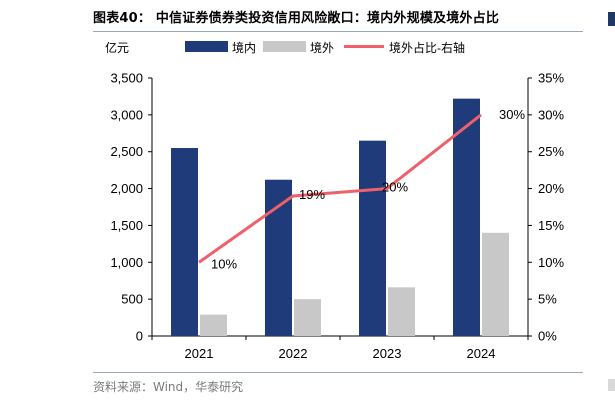 The image size is (615, 403). I want to click on share-data-label: 19%, so click(312, 194).